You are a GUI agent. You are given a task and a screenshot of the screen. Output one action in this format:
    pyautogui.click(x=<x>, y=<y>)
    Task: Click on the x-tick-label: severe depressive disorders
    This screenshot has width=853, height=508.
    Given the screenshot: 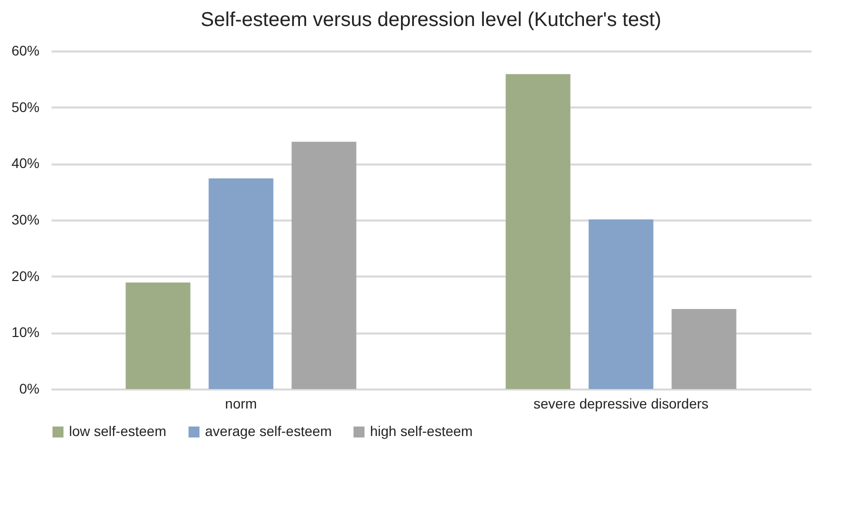 What is the action you would take?
    pyautogui.click(x=621, y=404)
    